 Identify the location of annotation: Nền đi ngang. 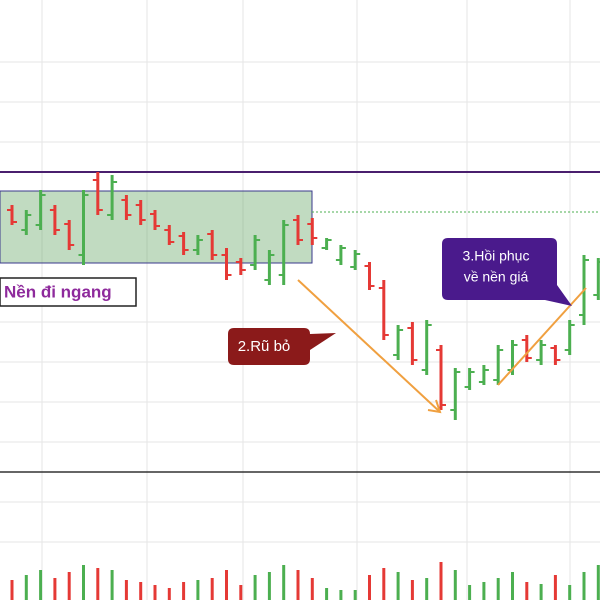
(58, 291).